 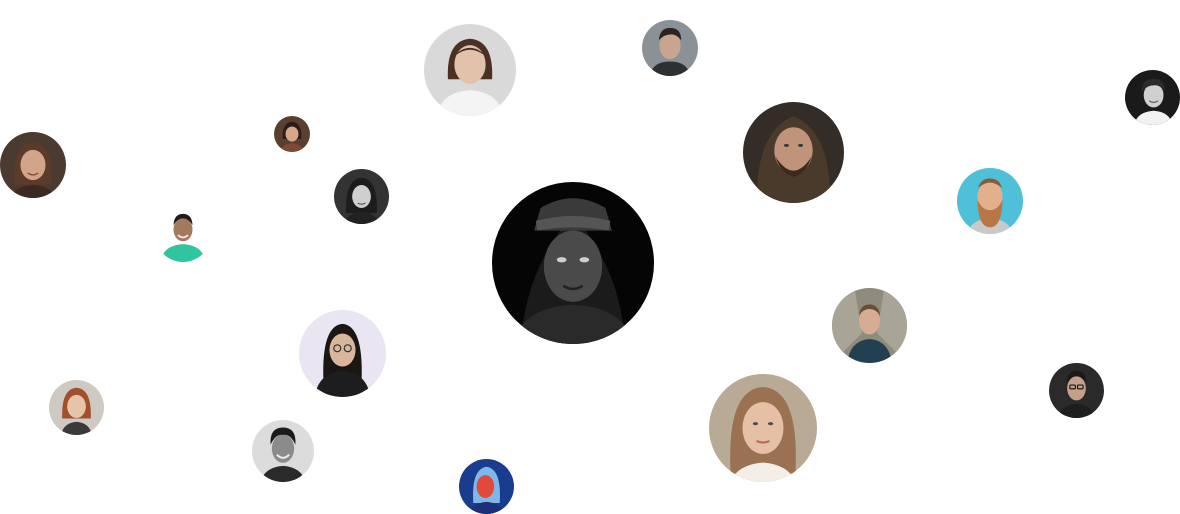 I want to click on avatar-woman-left, so click(x=33, y=165).